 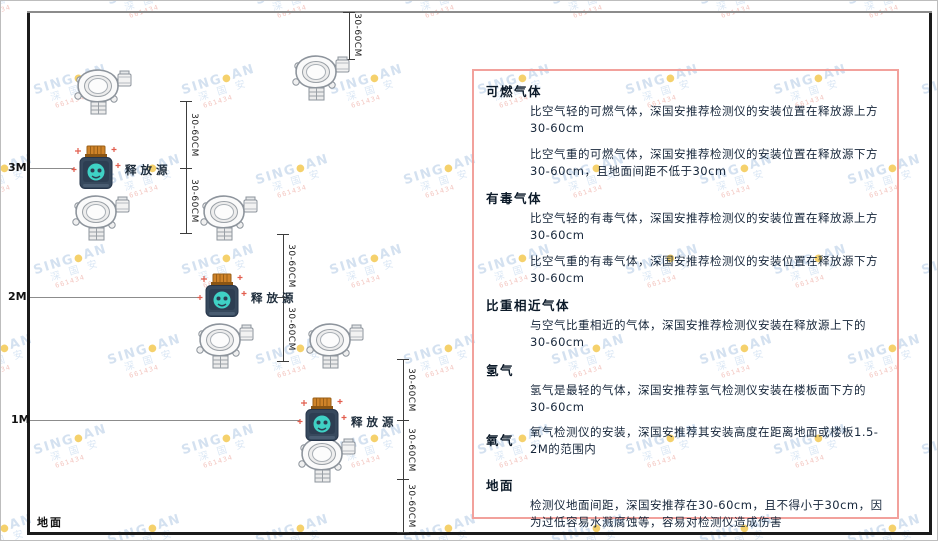 I want to click on section-oxygen: 氧气 氧气检测仪的安装，深国安推荐其安装高度在距离地面或楼板1.5-2M的范围内, so click(x=684, y=441).